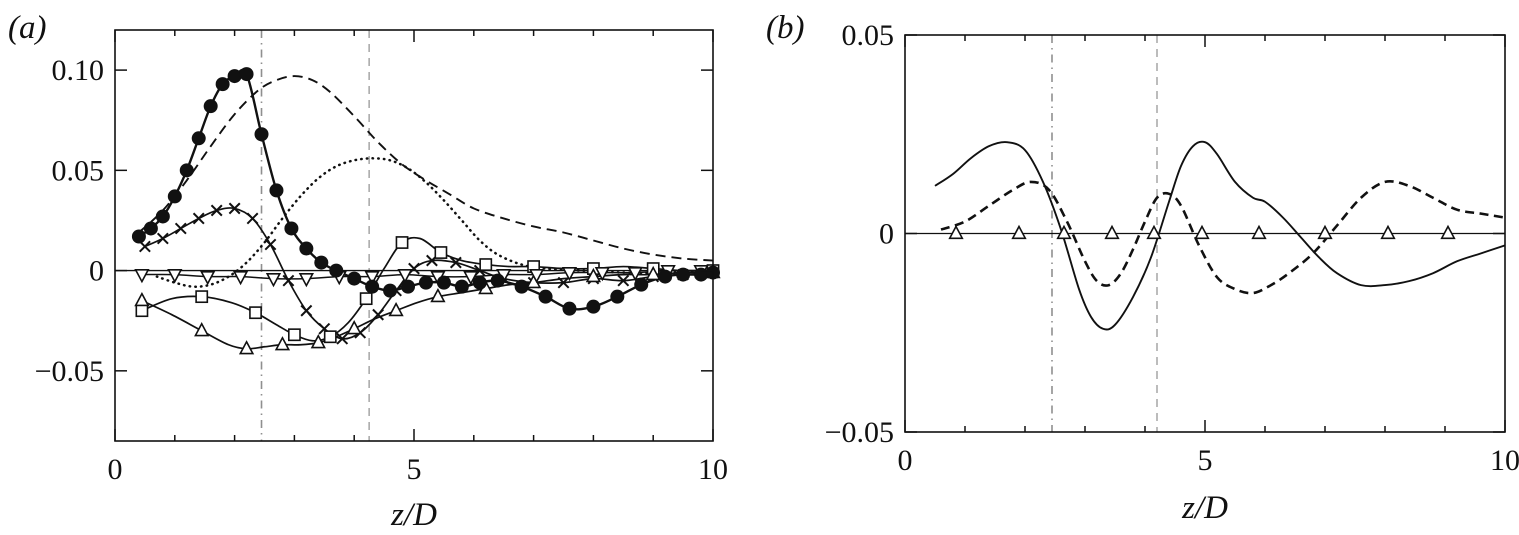 The height and width of the screenshot is (535, 1519). I want to click on markers-open-up-triangles, so click(427, 309).